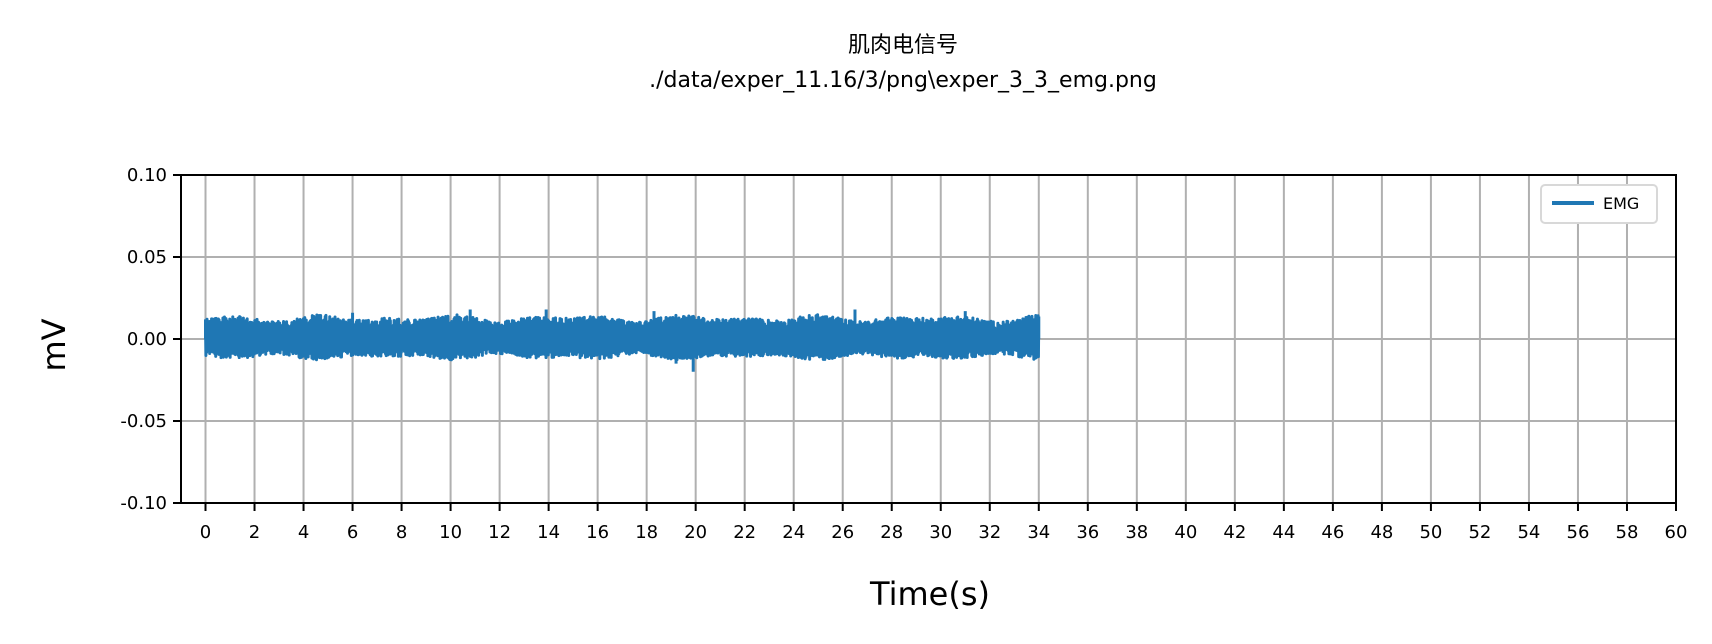 Image resolution: width=1712 pixels, height=644 pixels. Describe the element at coordinates (1381, 532) in the screenshot. I see `x-tick-label: 48` at that location.